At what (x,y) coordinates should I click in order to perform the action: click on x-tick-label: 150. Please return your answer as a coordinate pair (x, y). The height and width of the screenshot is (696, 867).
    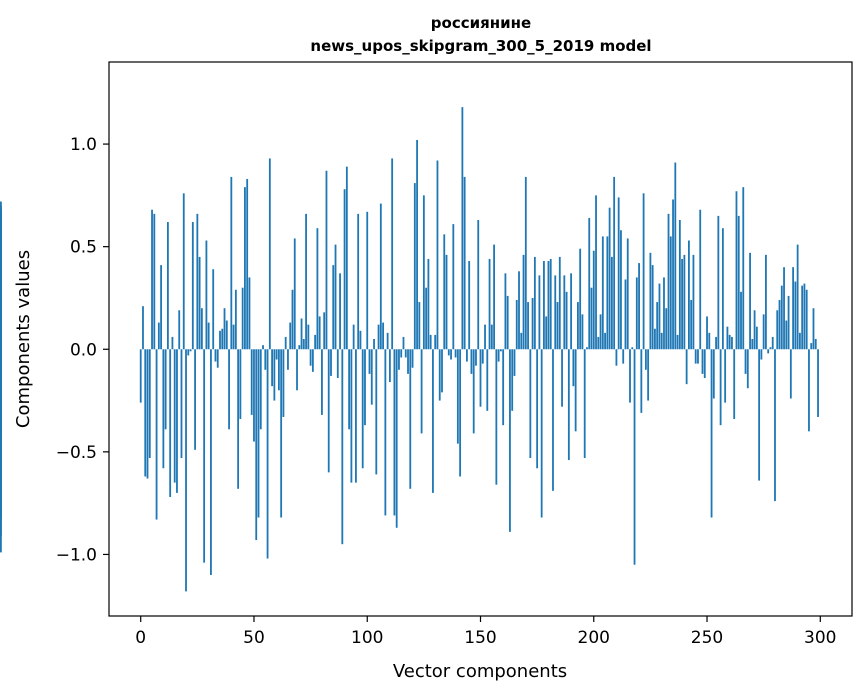
    Looking at the image, I should click on (480, 638).